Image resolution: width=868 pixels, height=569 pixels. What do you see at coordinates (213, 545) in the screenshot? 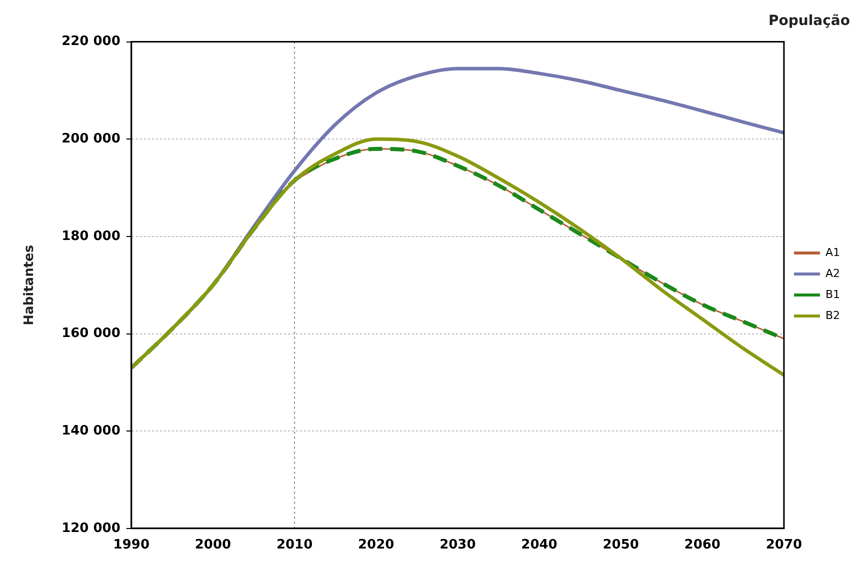
I see `x-tick-label: 2000` at bounding box center [213, 545].